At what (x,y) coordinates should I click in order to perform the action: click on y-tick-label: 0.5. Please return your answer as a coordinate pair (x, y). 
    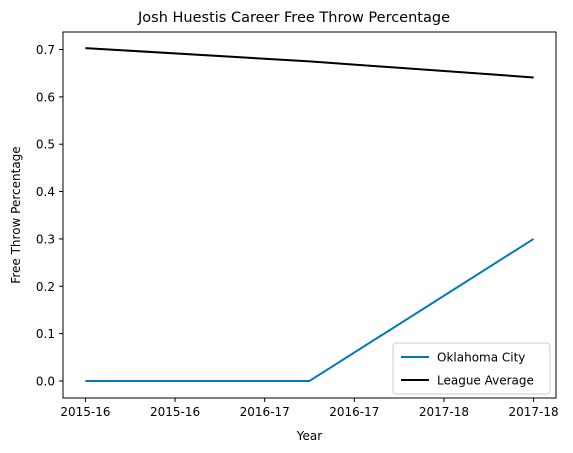
    Looking at the image, I should click on (45, 145).